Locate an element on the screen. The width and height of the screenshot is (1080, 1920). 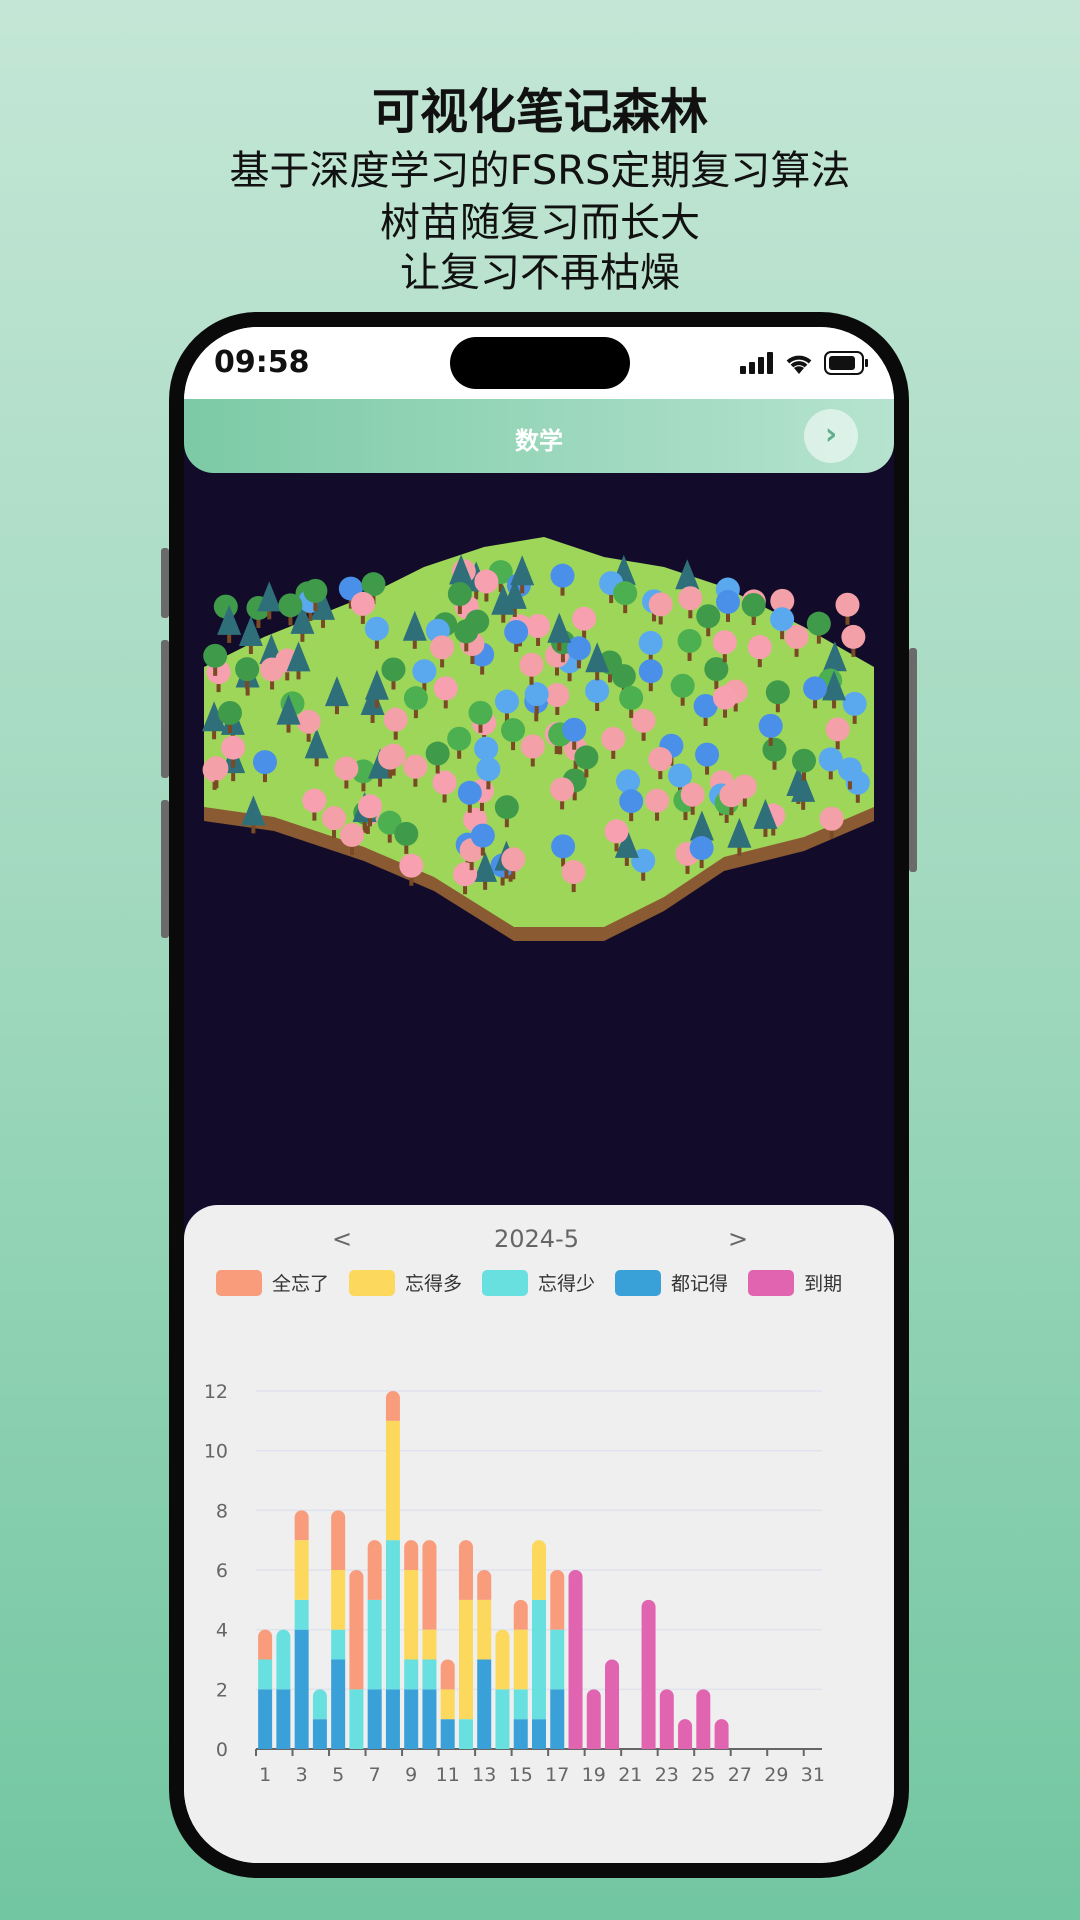
status-time: 09:58 is located at coordinates (262, 362).